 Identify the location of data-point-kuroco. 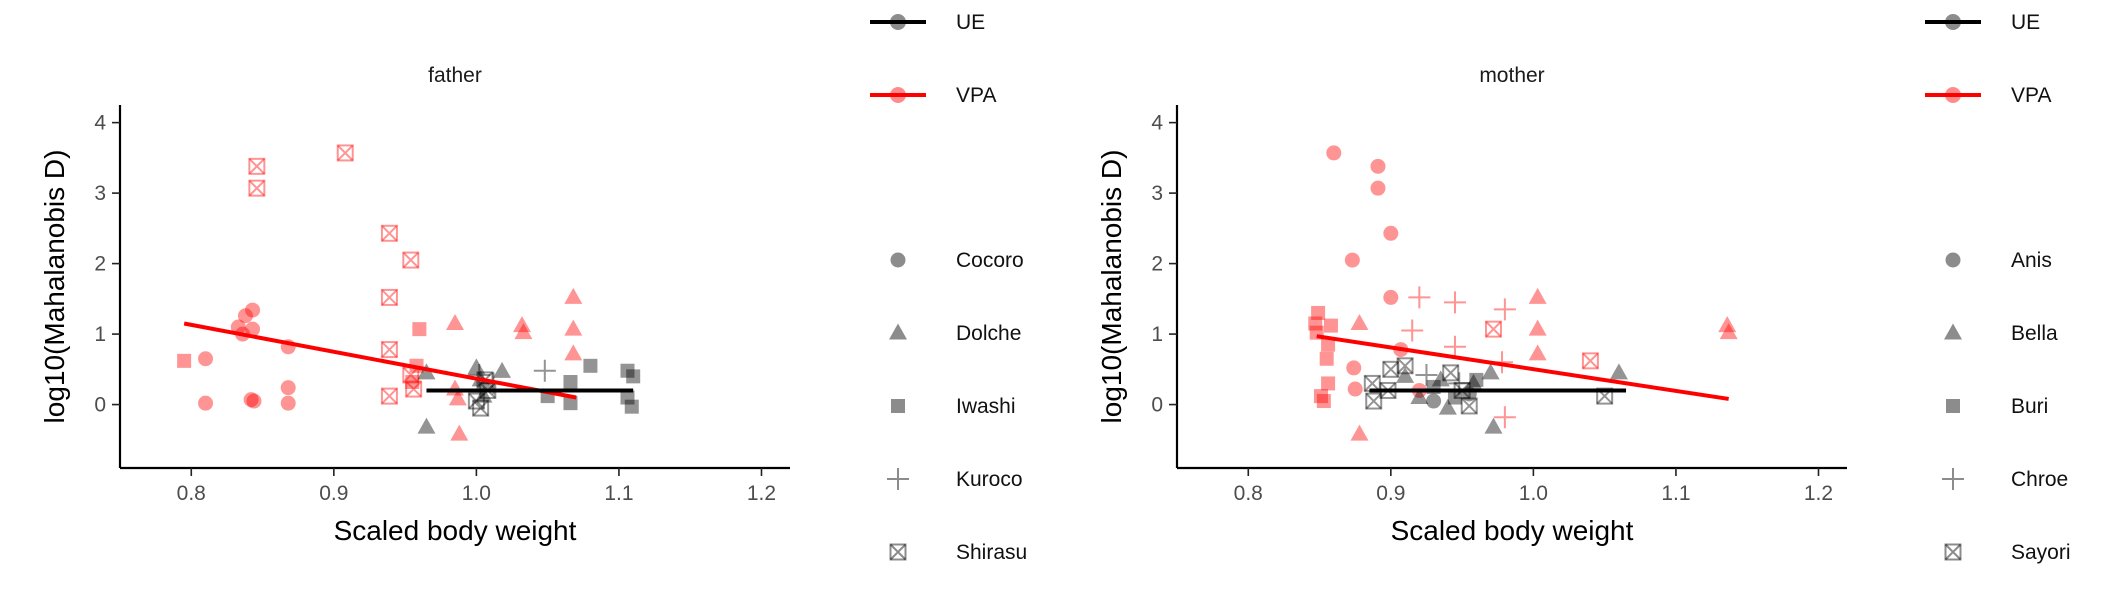
(544, 370).